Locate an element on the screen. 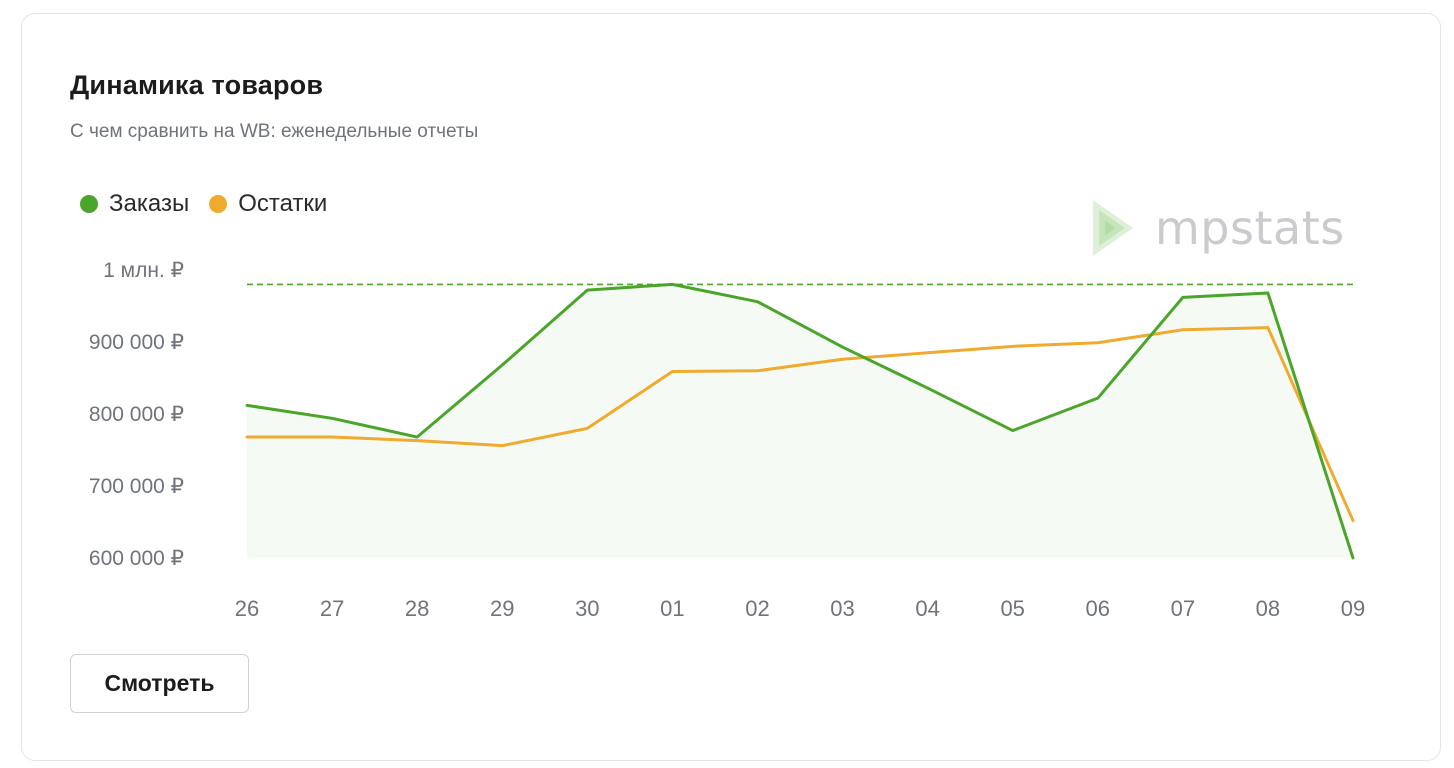 The width and height of the screenshot is (1454, 768). legend-item-orders: Заказы is located at coordinates (134, 204).